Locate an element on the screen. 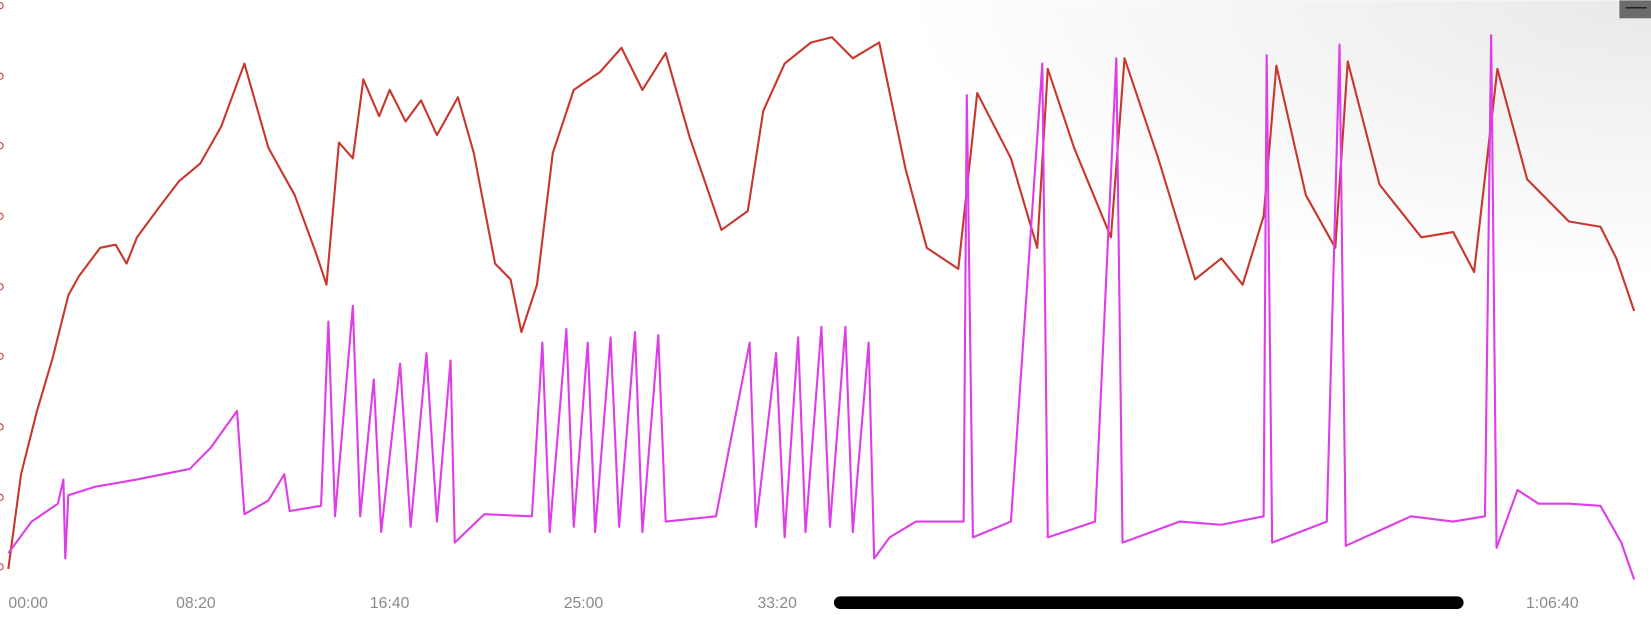  x-tick-label: 33:20 is located at coordinates (777, 603).